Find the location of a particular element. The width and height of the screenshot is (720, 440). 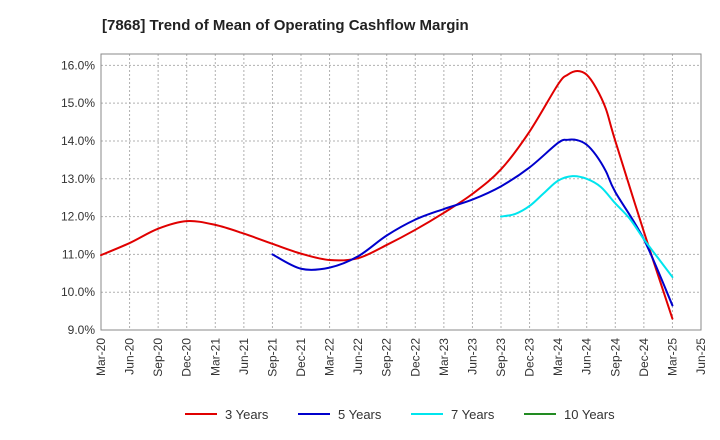

y-tick-label: 15.0% is located at coordinates (78, 103).